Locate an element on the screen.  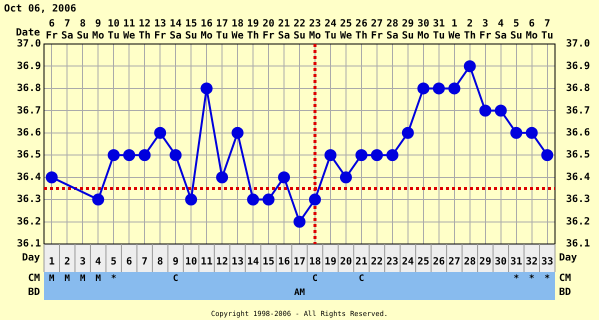
x-tick-label: 7 Sa is located at coordinates (67, 30).